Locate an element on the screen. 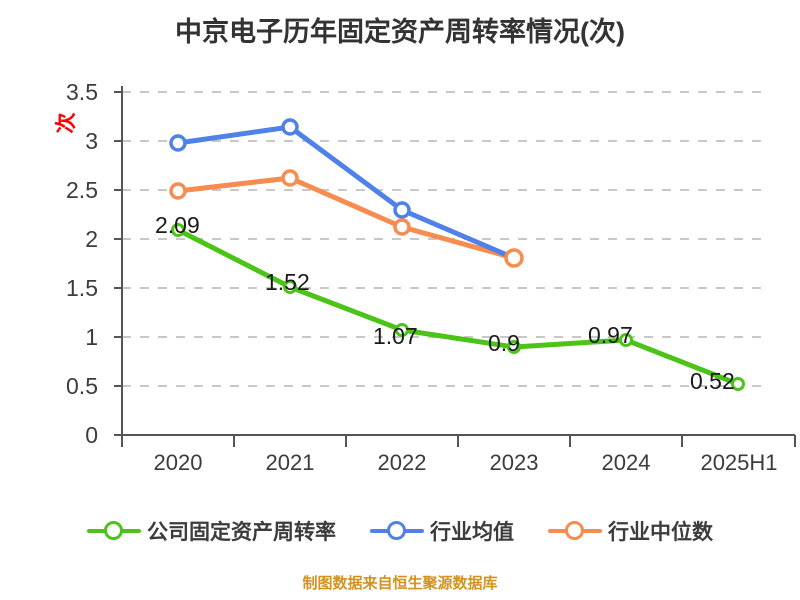 The width and height of the screenshot is (800, 600). data-label: 0.97 is located at coordinates (610, 335).